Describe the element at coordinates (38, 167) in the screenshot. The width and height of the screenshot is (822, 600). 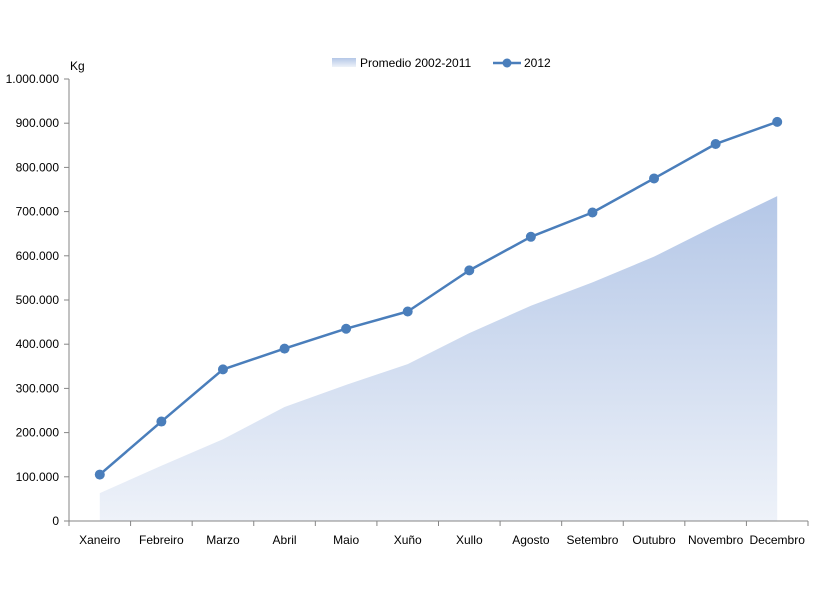
I see `y-tick-label: 800.000` at that location.